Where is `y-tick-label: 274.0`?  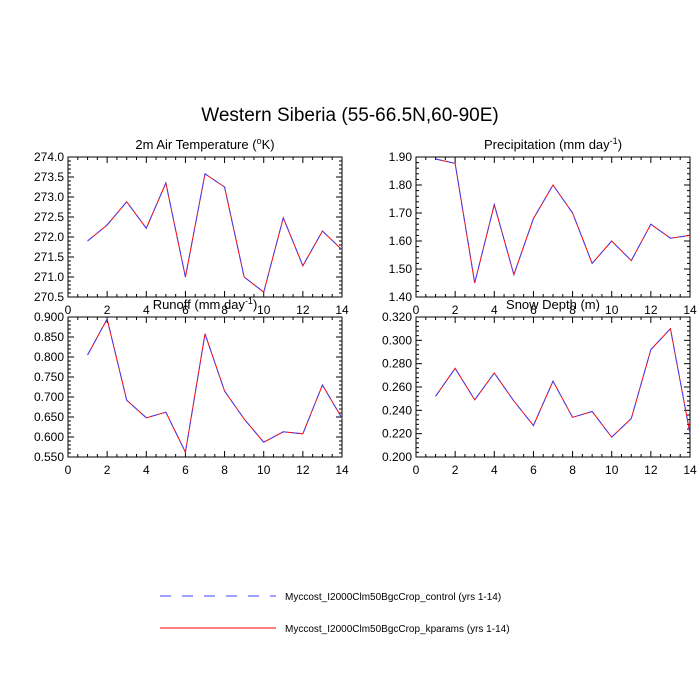 y-tick-label: 274.0 is located at coordinates (49, 157).